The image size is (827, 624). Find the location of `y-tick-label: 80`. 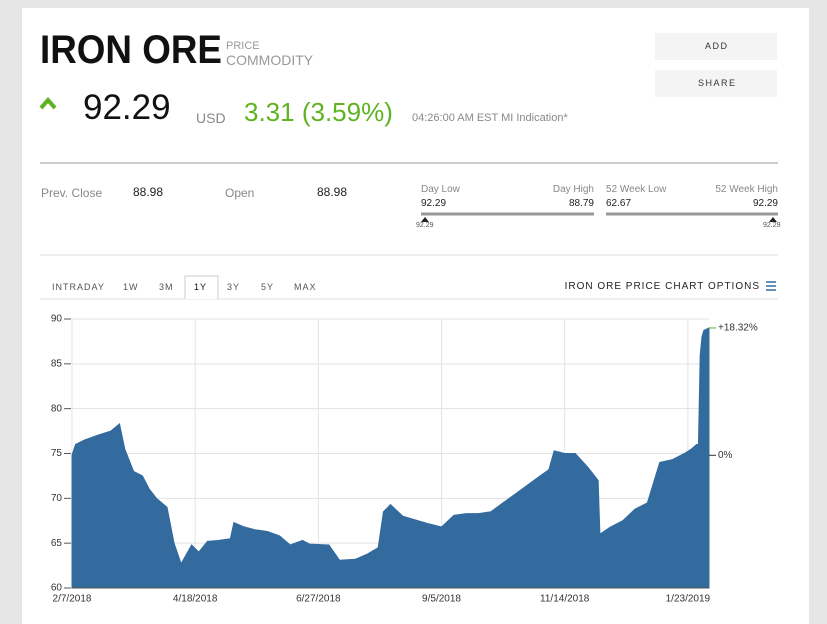

y-tick-label: 80 is located at coordinates (57, 408).